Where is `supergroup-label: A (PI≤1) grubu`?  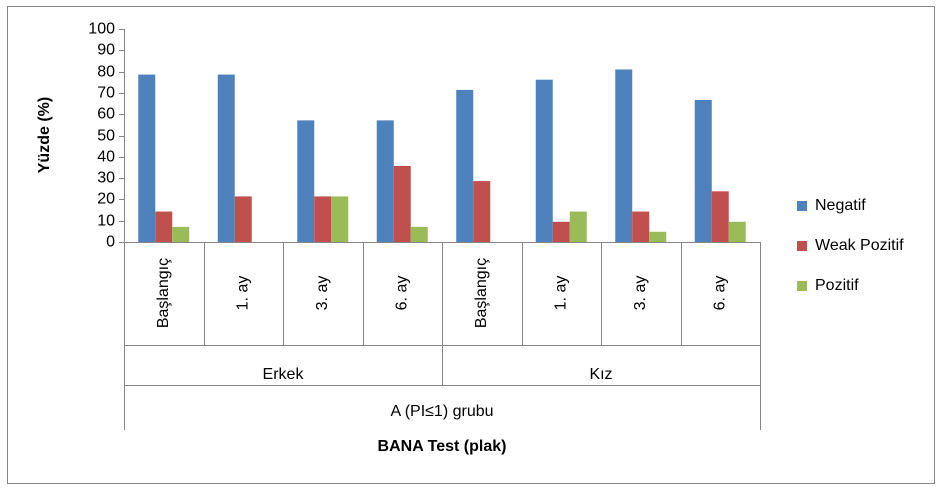
supergroup-label: A (PI≤1) grubu is located at coordinates (441, 411).